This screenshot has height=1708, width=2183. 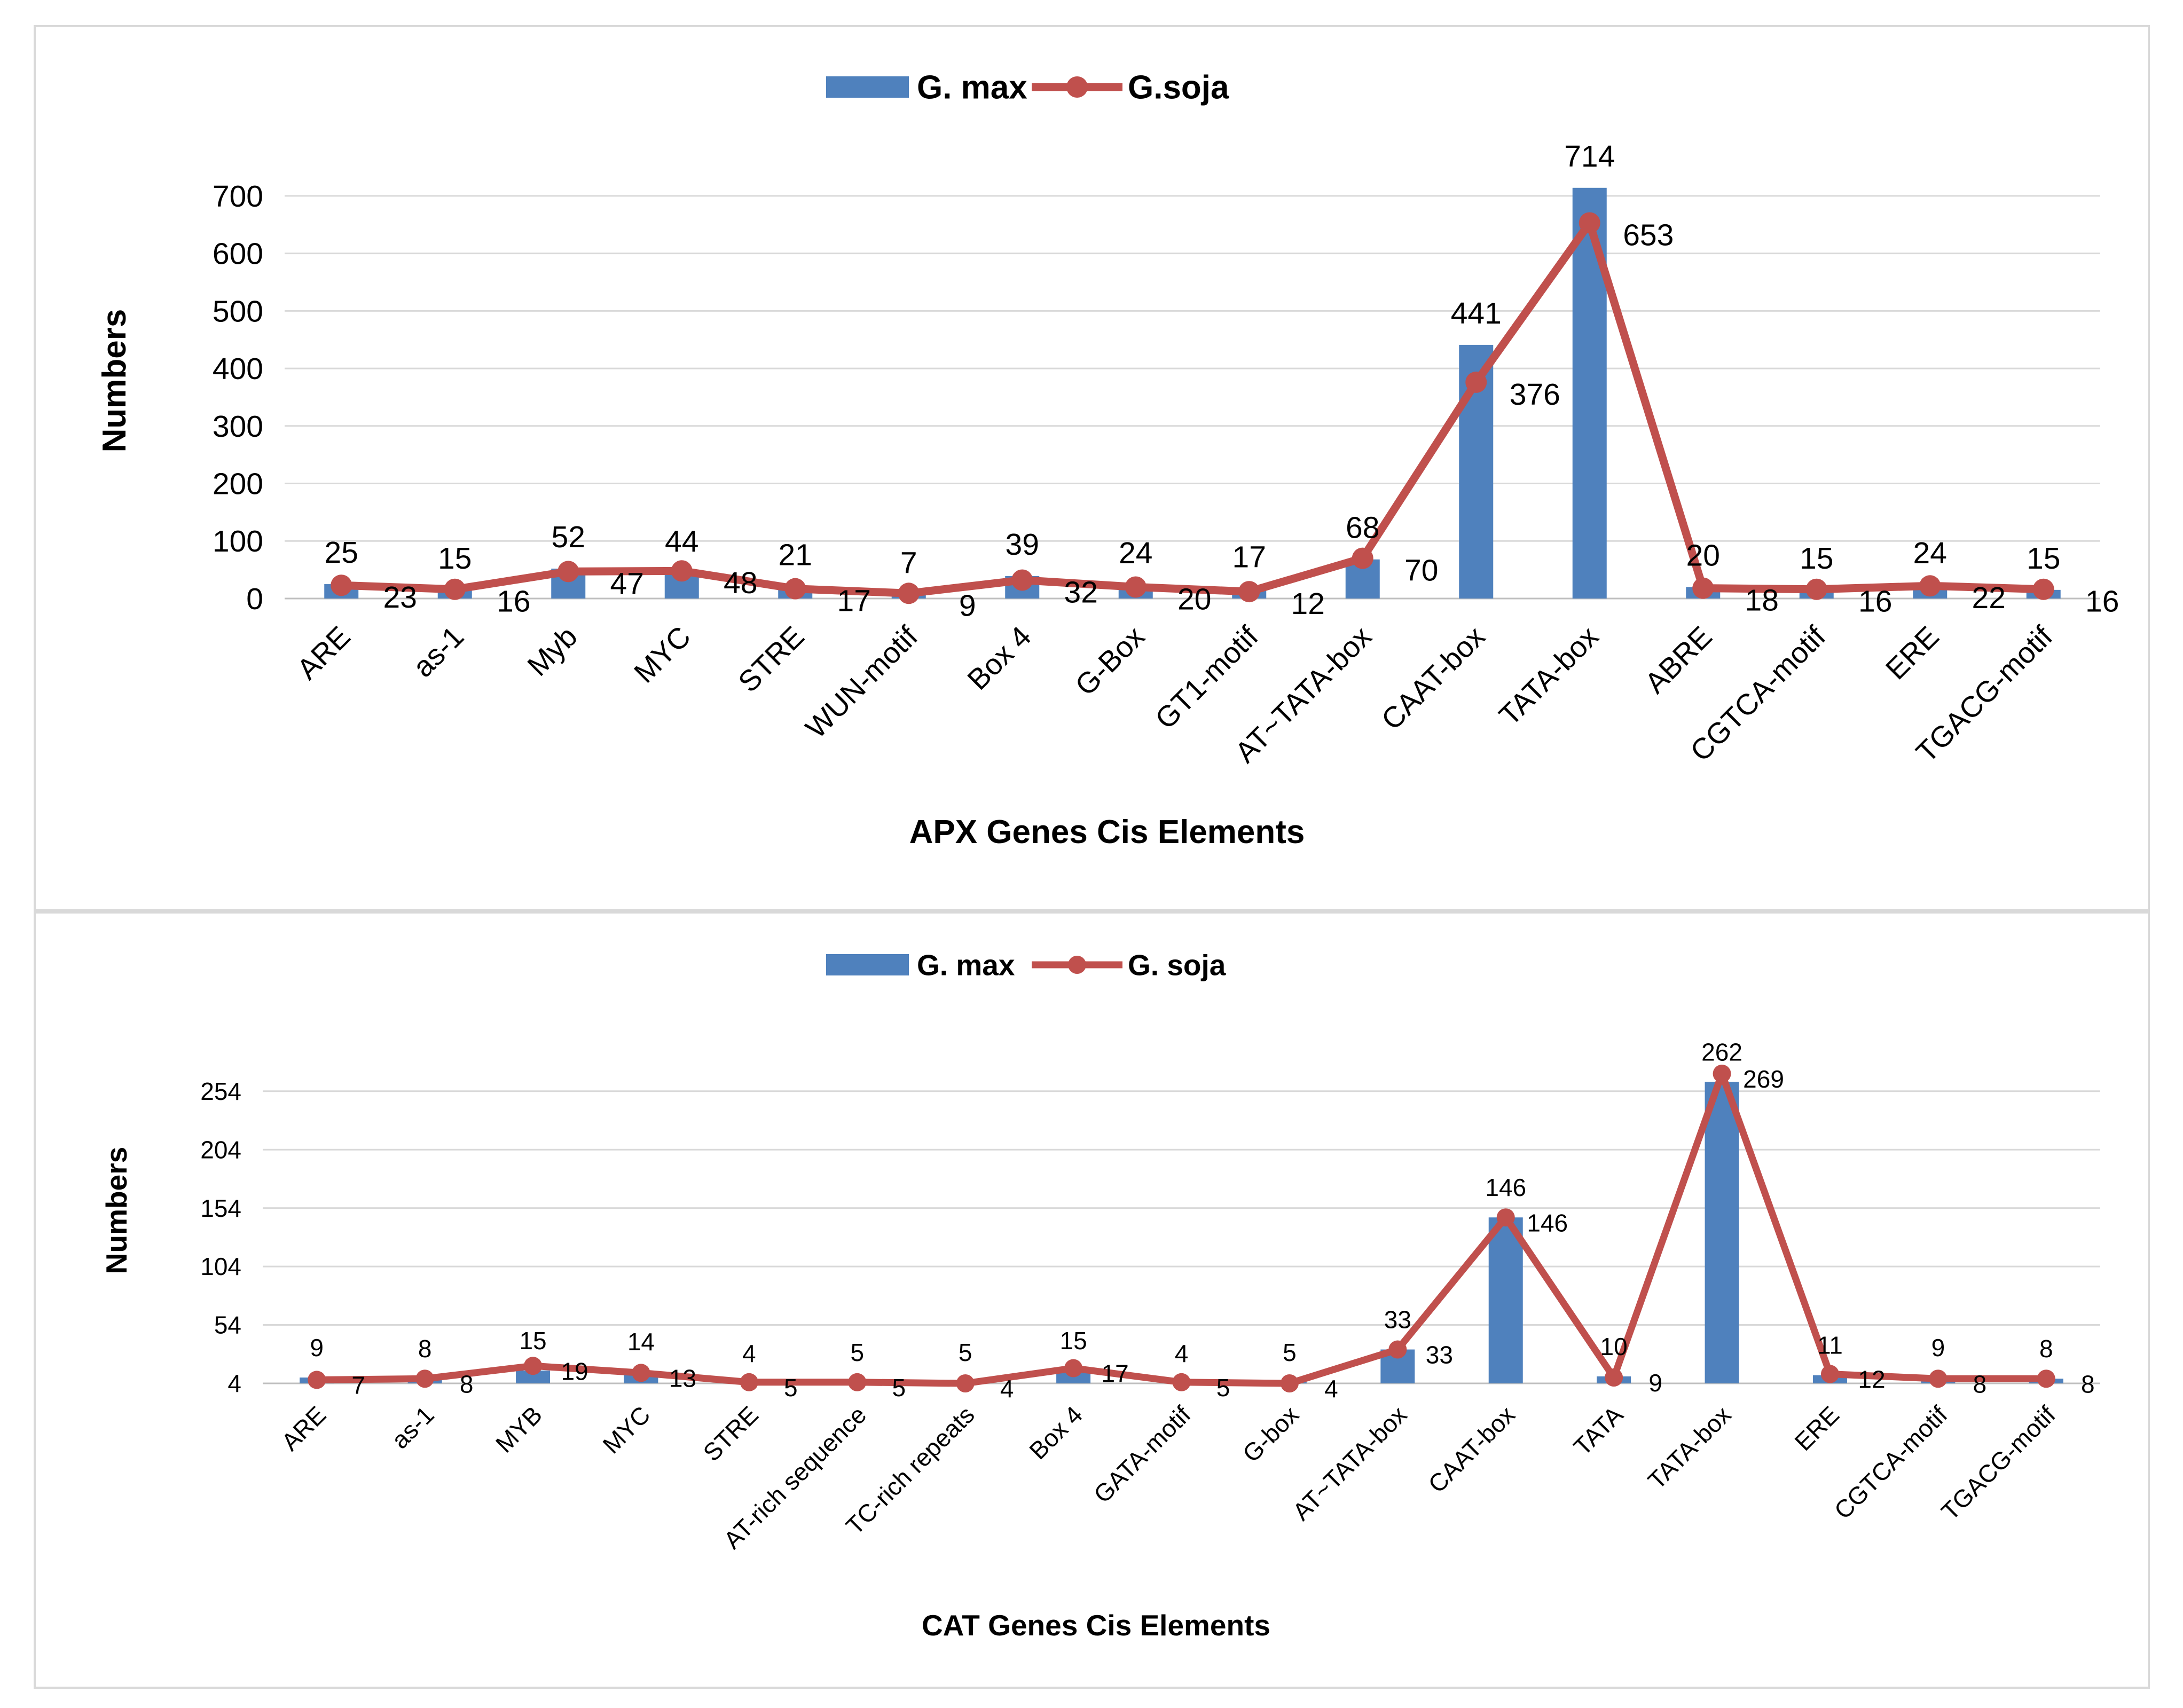 I want to click on line-data-label: 23, so click(x=400, y=597).